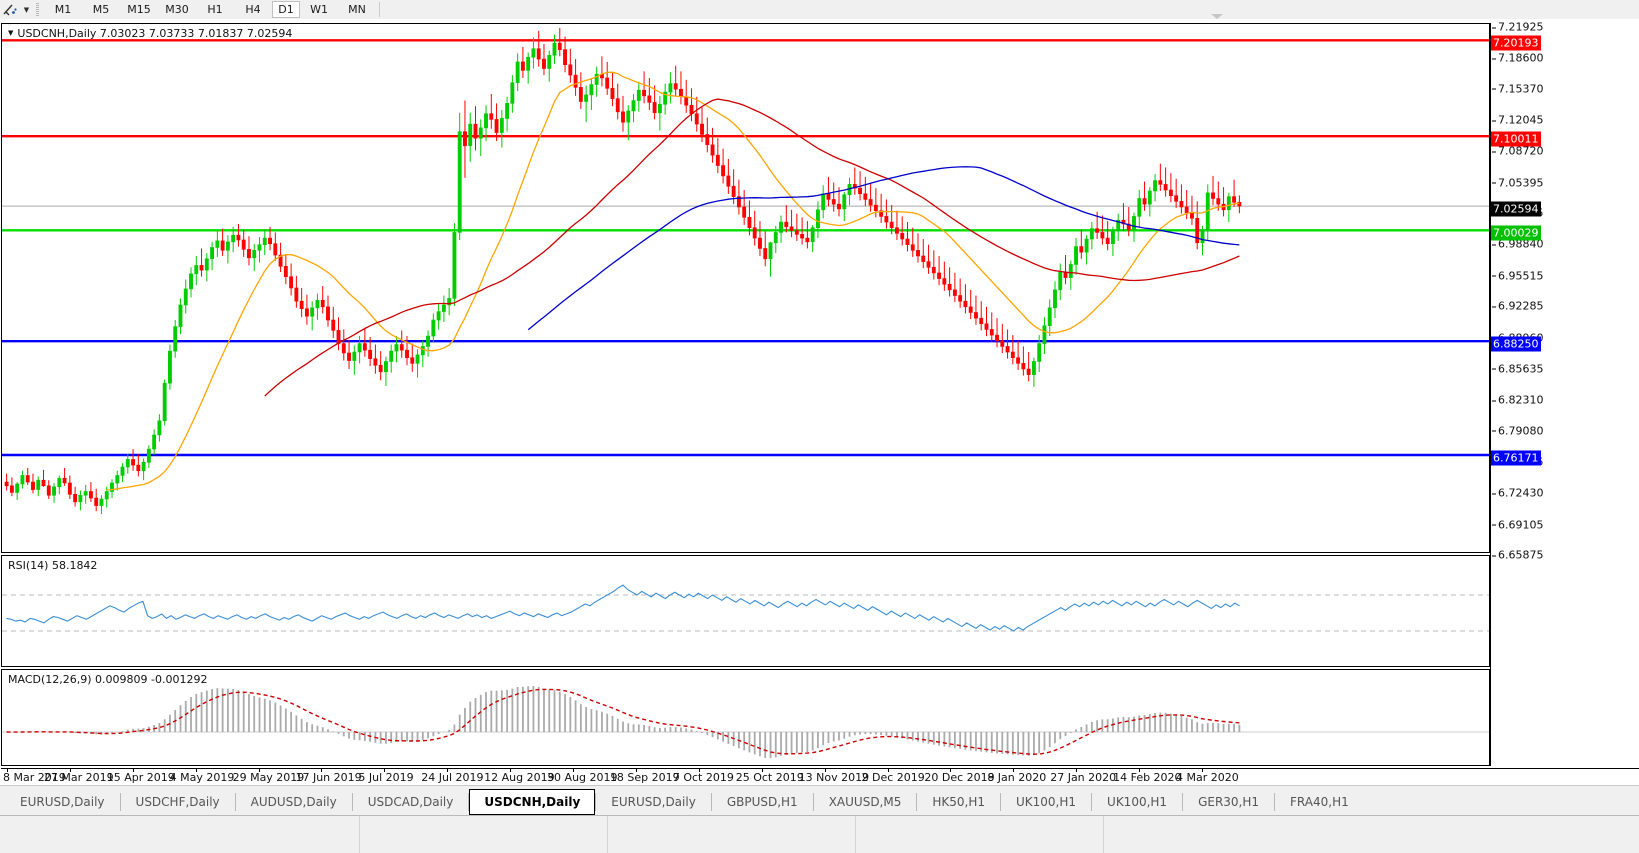 Image resolution: width=1639 pixels, height=853 pixels. Describe the element at coordinates (1516, 139) in the screenshot. I see `price-level-label-resistance: 7.10011` at that location.